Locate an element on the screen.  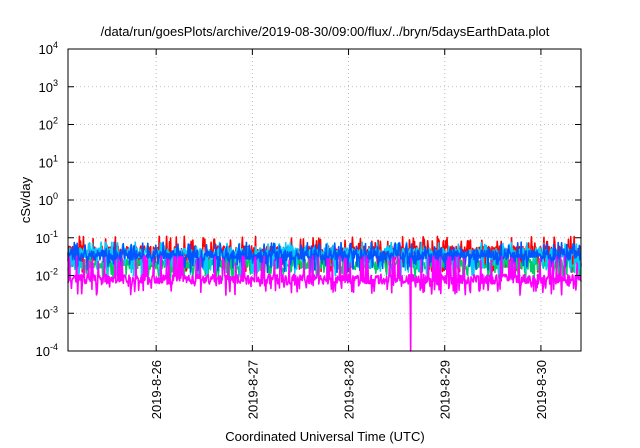
x-tick-label: 2019-8-26 is located at coordinates (156, 389).